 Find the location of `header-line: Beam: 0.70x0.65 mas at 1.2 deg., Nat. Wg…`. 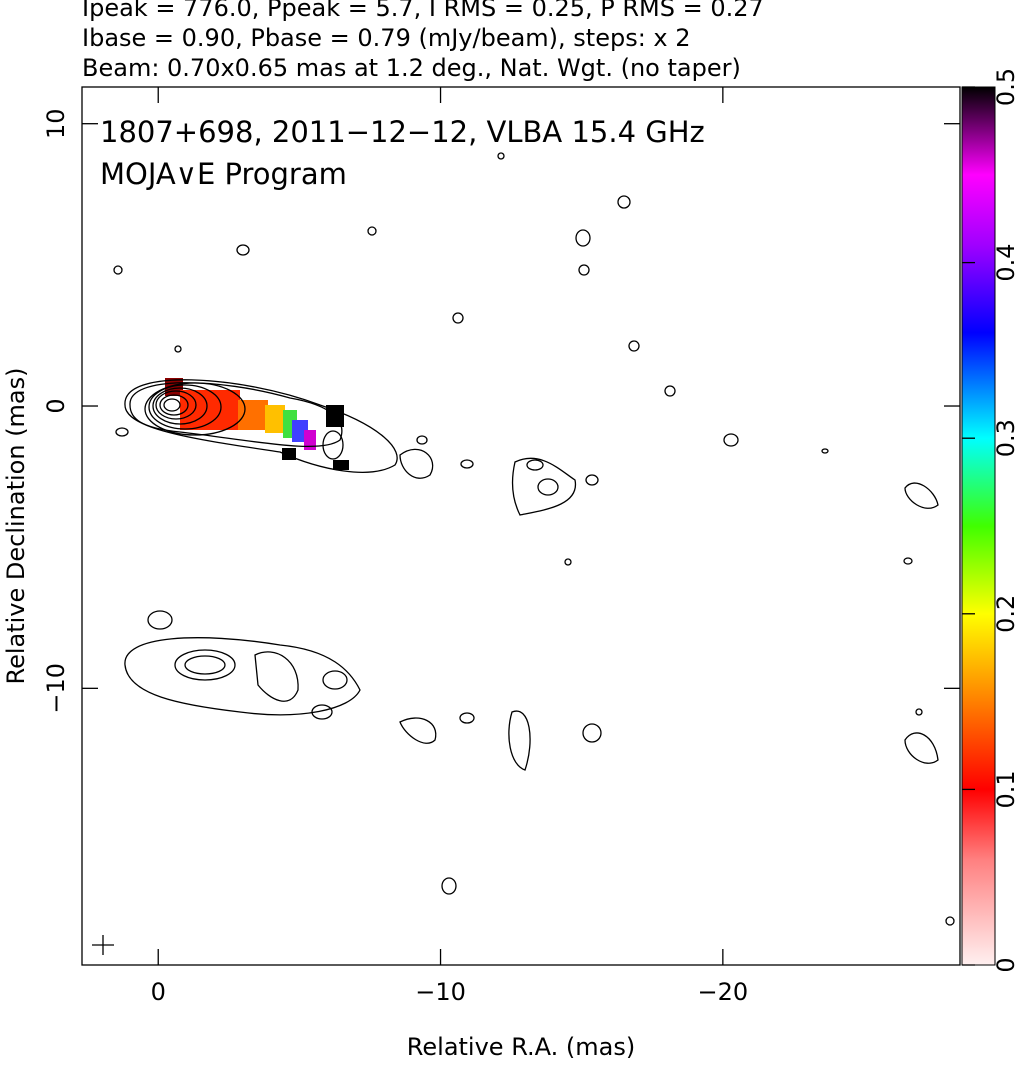

header-line: Beam: 0.70x0.65 mas at 1.2 deg., Nat. Wg… is located at coordinates (411, 68).